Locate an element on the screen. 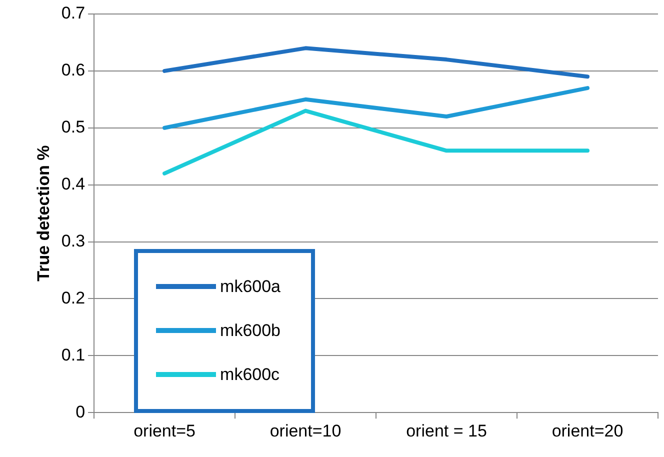 Image resolution: width=664 pixels, height=457 pixels. y-tick-label: 0.2 is located at coordinates (73, 298).